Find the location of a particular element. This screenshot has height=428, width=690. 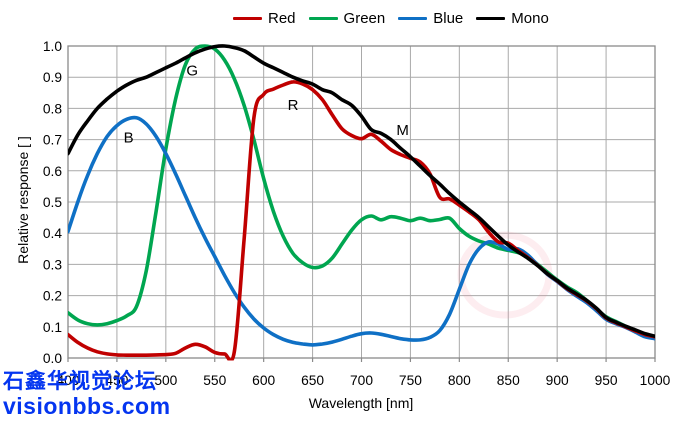

watermark-site-url: visionbbs.com is located at coordinates (87, 405).